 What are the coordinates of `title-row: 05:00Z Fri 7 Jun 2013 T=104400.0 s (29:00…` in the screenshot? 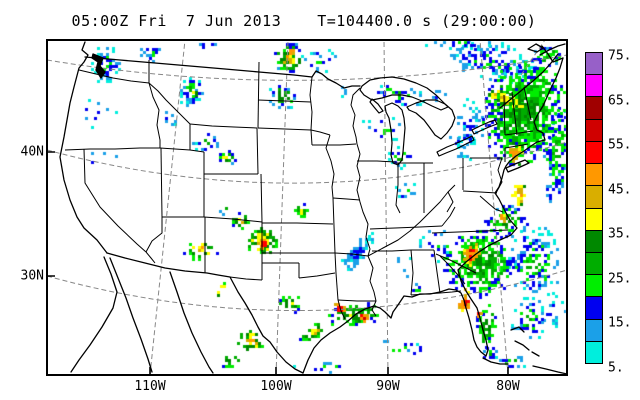 It's located at (304, 21).